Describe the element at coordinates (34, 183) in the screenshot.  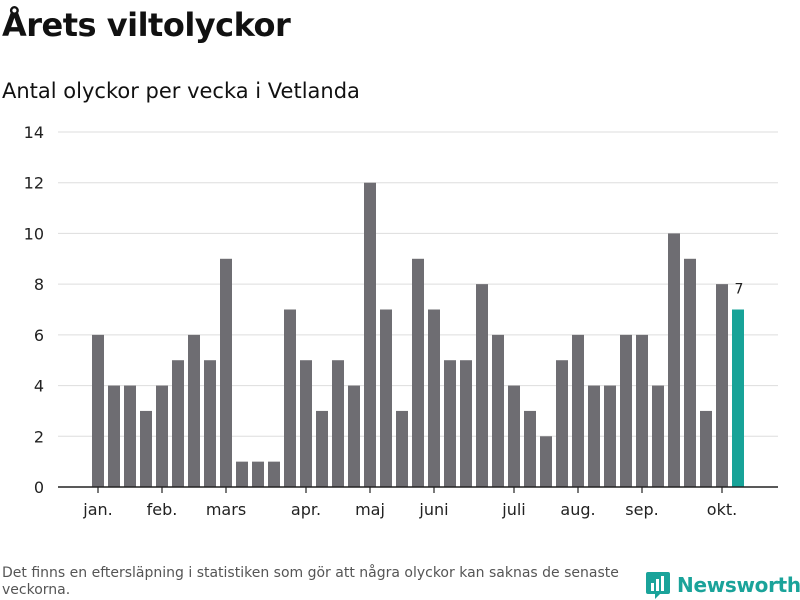
I see `y-tick-label: 12` at that location.